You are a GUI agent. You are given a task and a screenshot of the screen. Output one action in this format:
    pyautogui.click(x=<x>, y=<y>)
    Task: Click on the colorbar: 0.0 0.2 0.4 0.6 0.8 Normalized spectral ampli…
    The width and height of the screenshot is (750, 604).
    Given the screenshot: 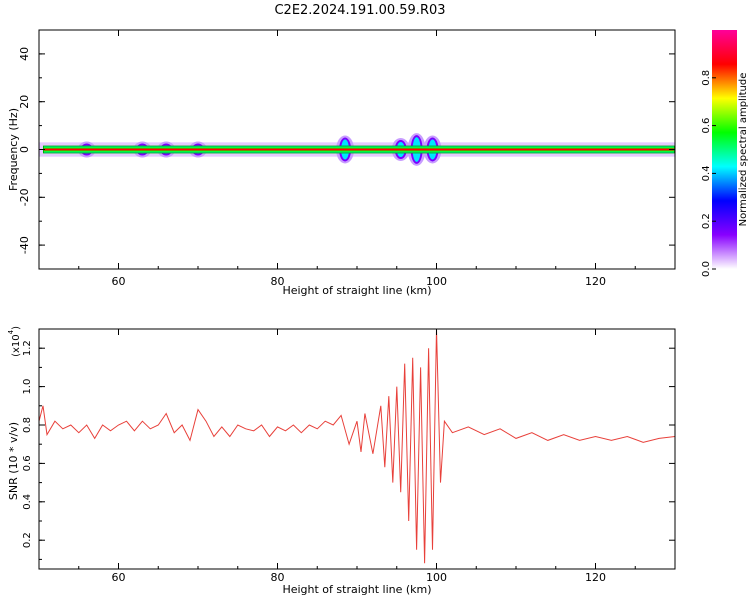 What is the action you would take?
    pyautogui.click(x=725, y=153)
    